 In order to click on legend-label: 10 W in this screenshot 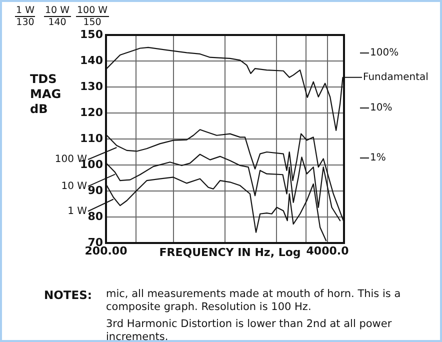, I will do `click(74, 186)`.